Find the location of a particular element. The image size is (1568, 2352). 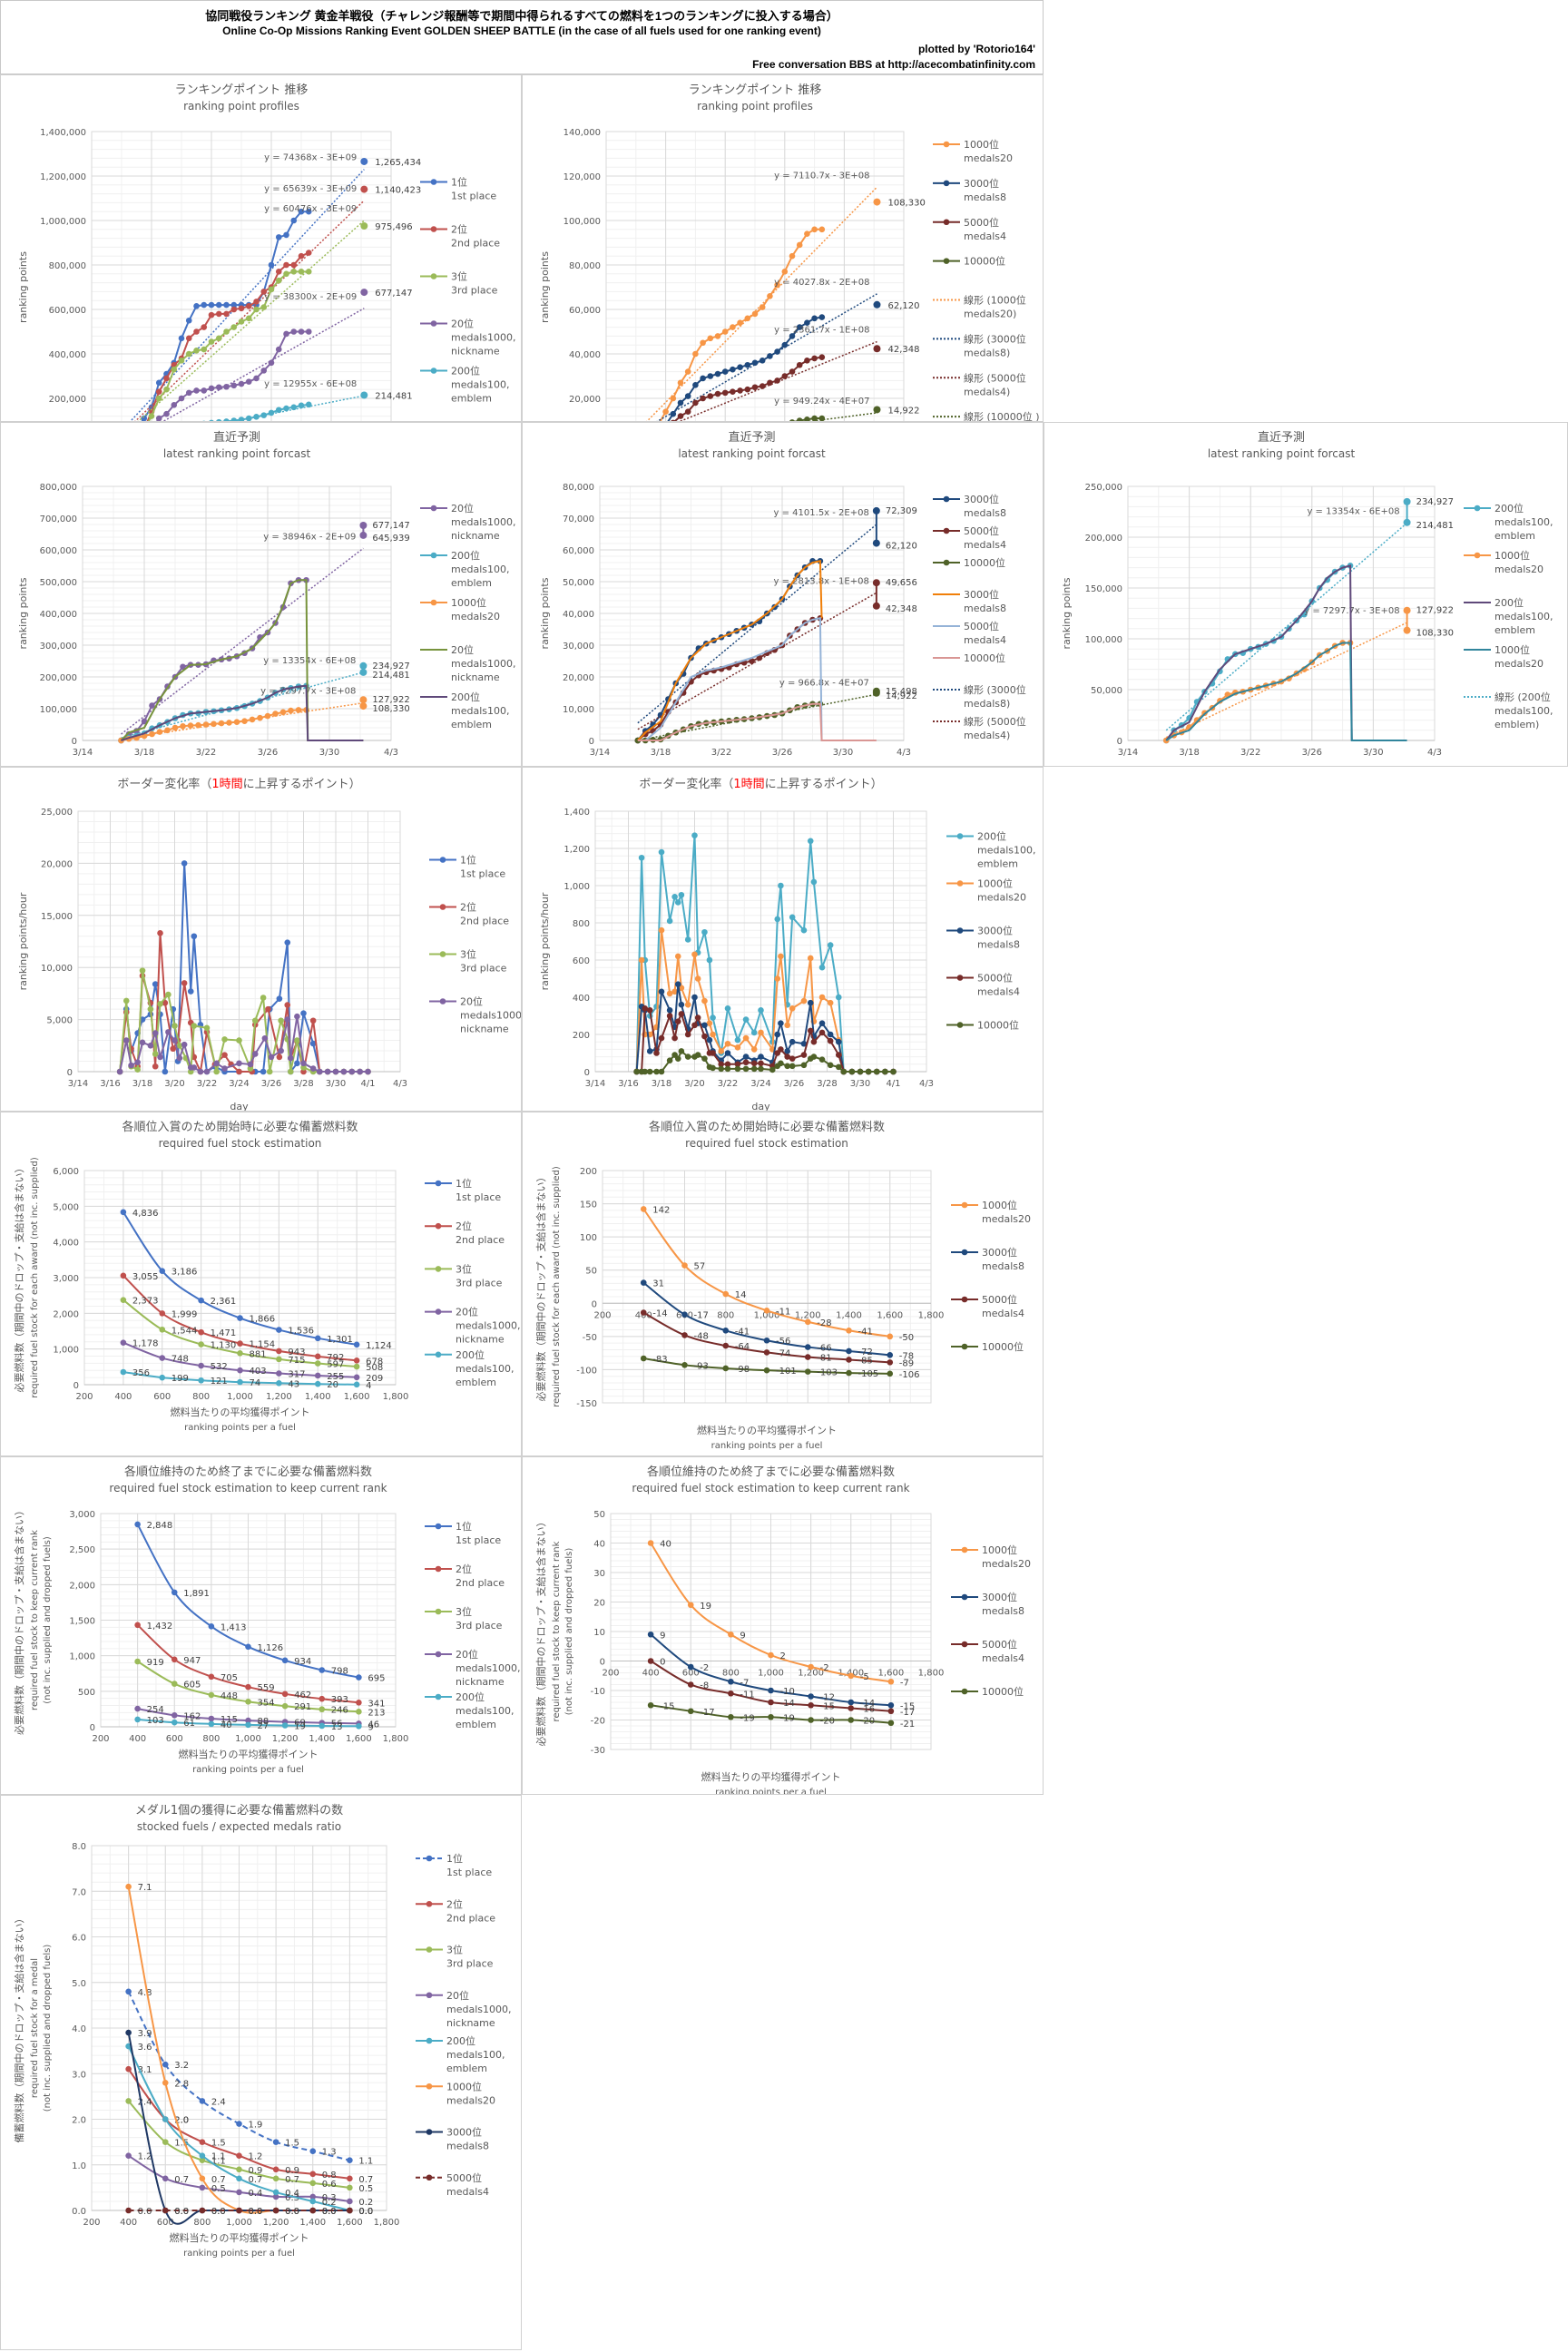

data-label: 88 is located at coordinates (264, 1722).